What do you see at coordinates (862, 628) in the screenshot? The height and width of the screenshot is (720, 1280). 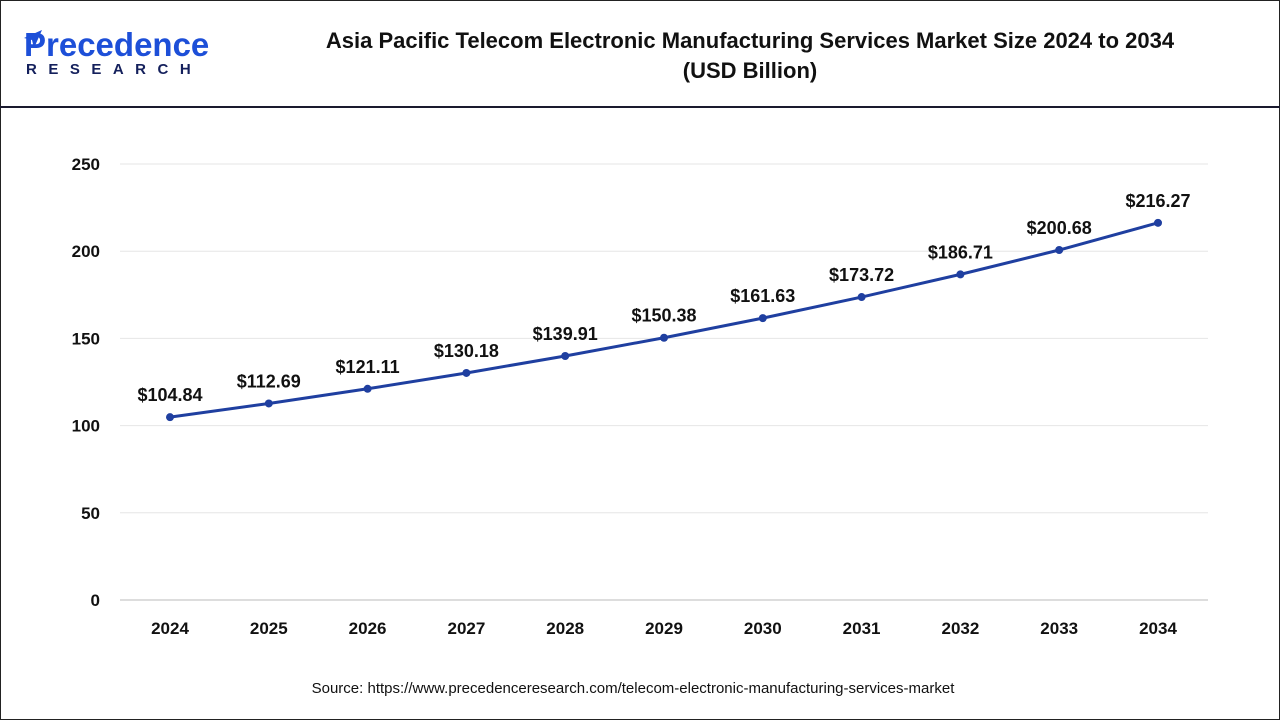 I see `x-tick-label: 2031` at bounding box center [862, 628].